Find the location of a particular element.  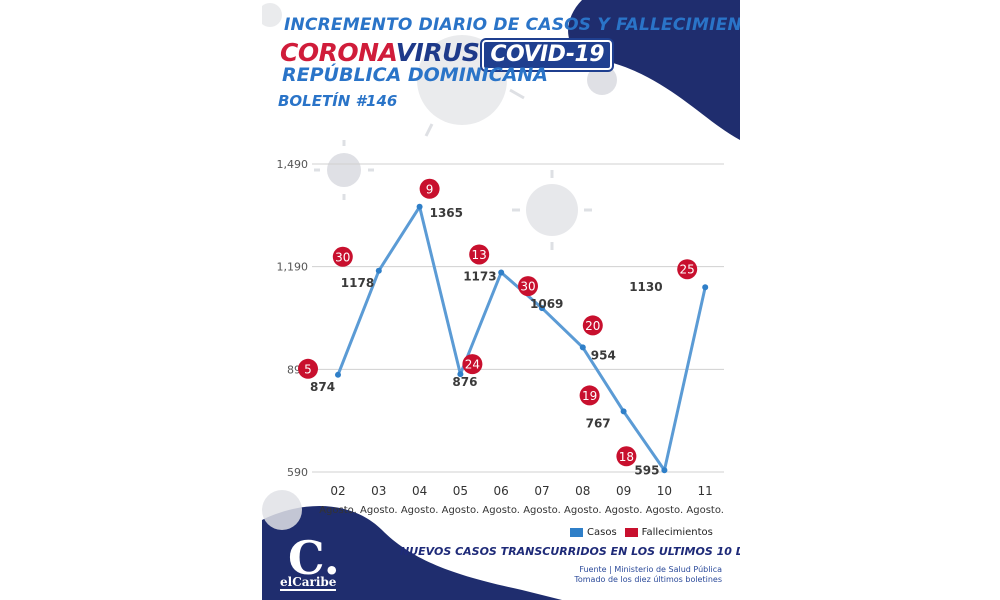

data-label-casos: 1069 is located at coordinates (546, 304).